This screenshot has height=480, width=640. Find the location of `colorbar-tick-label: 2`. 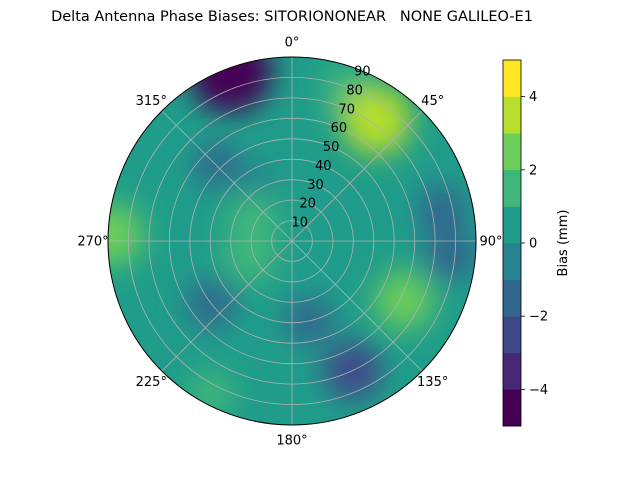

colorbar-tick-label: 2 is located at coordinates (533, 170).